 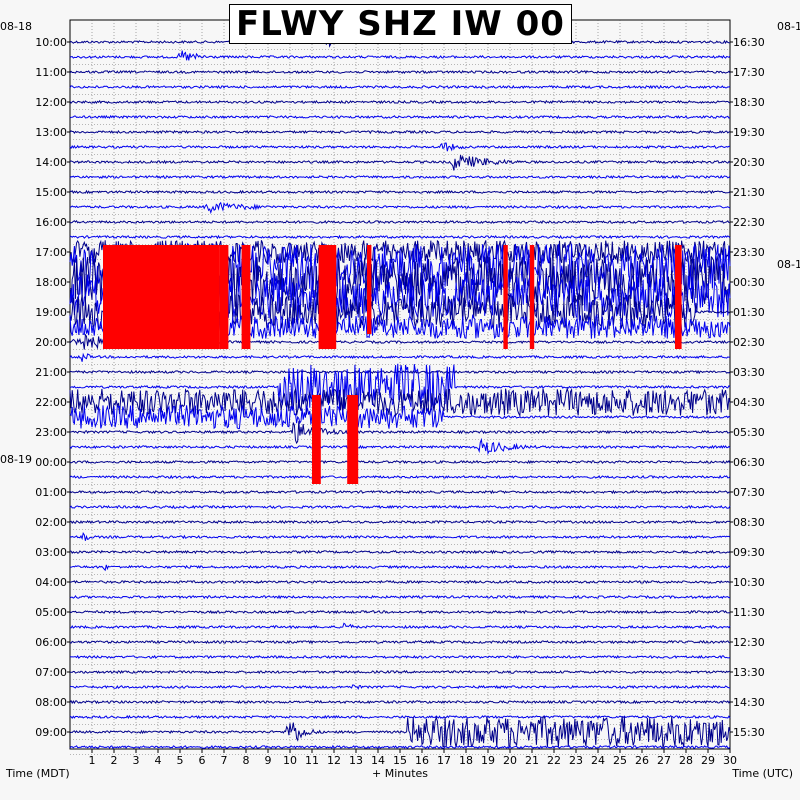 I want to click on x-tick-label: 6, so click(x=202, y=760).